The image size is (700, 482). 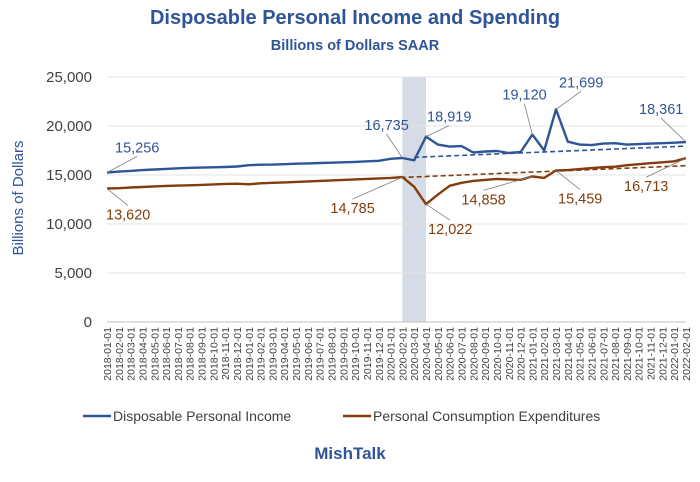 I want to click on data-label: 16,713, so click(x=646, y=187).